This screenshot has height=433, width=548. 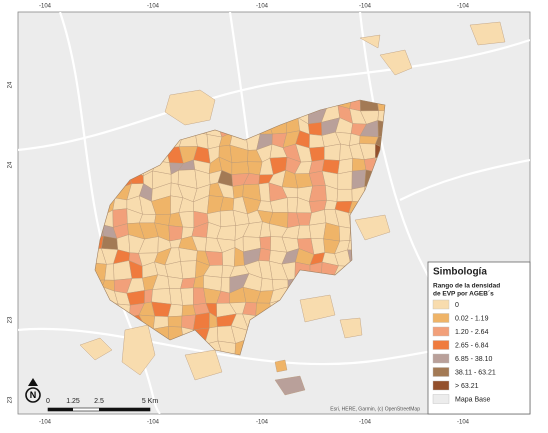 I want to click on attribution: Esri, HERE, Garmin, (c) OpenStreetMap, so click(x=375, y=409).